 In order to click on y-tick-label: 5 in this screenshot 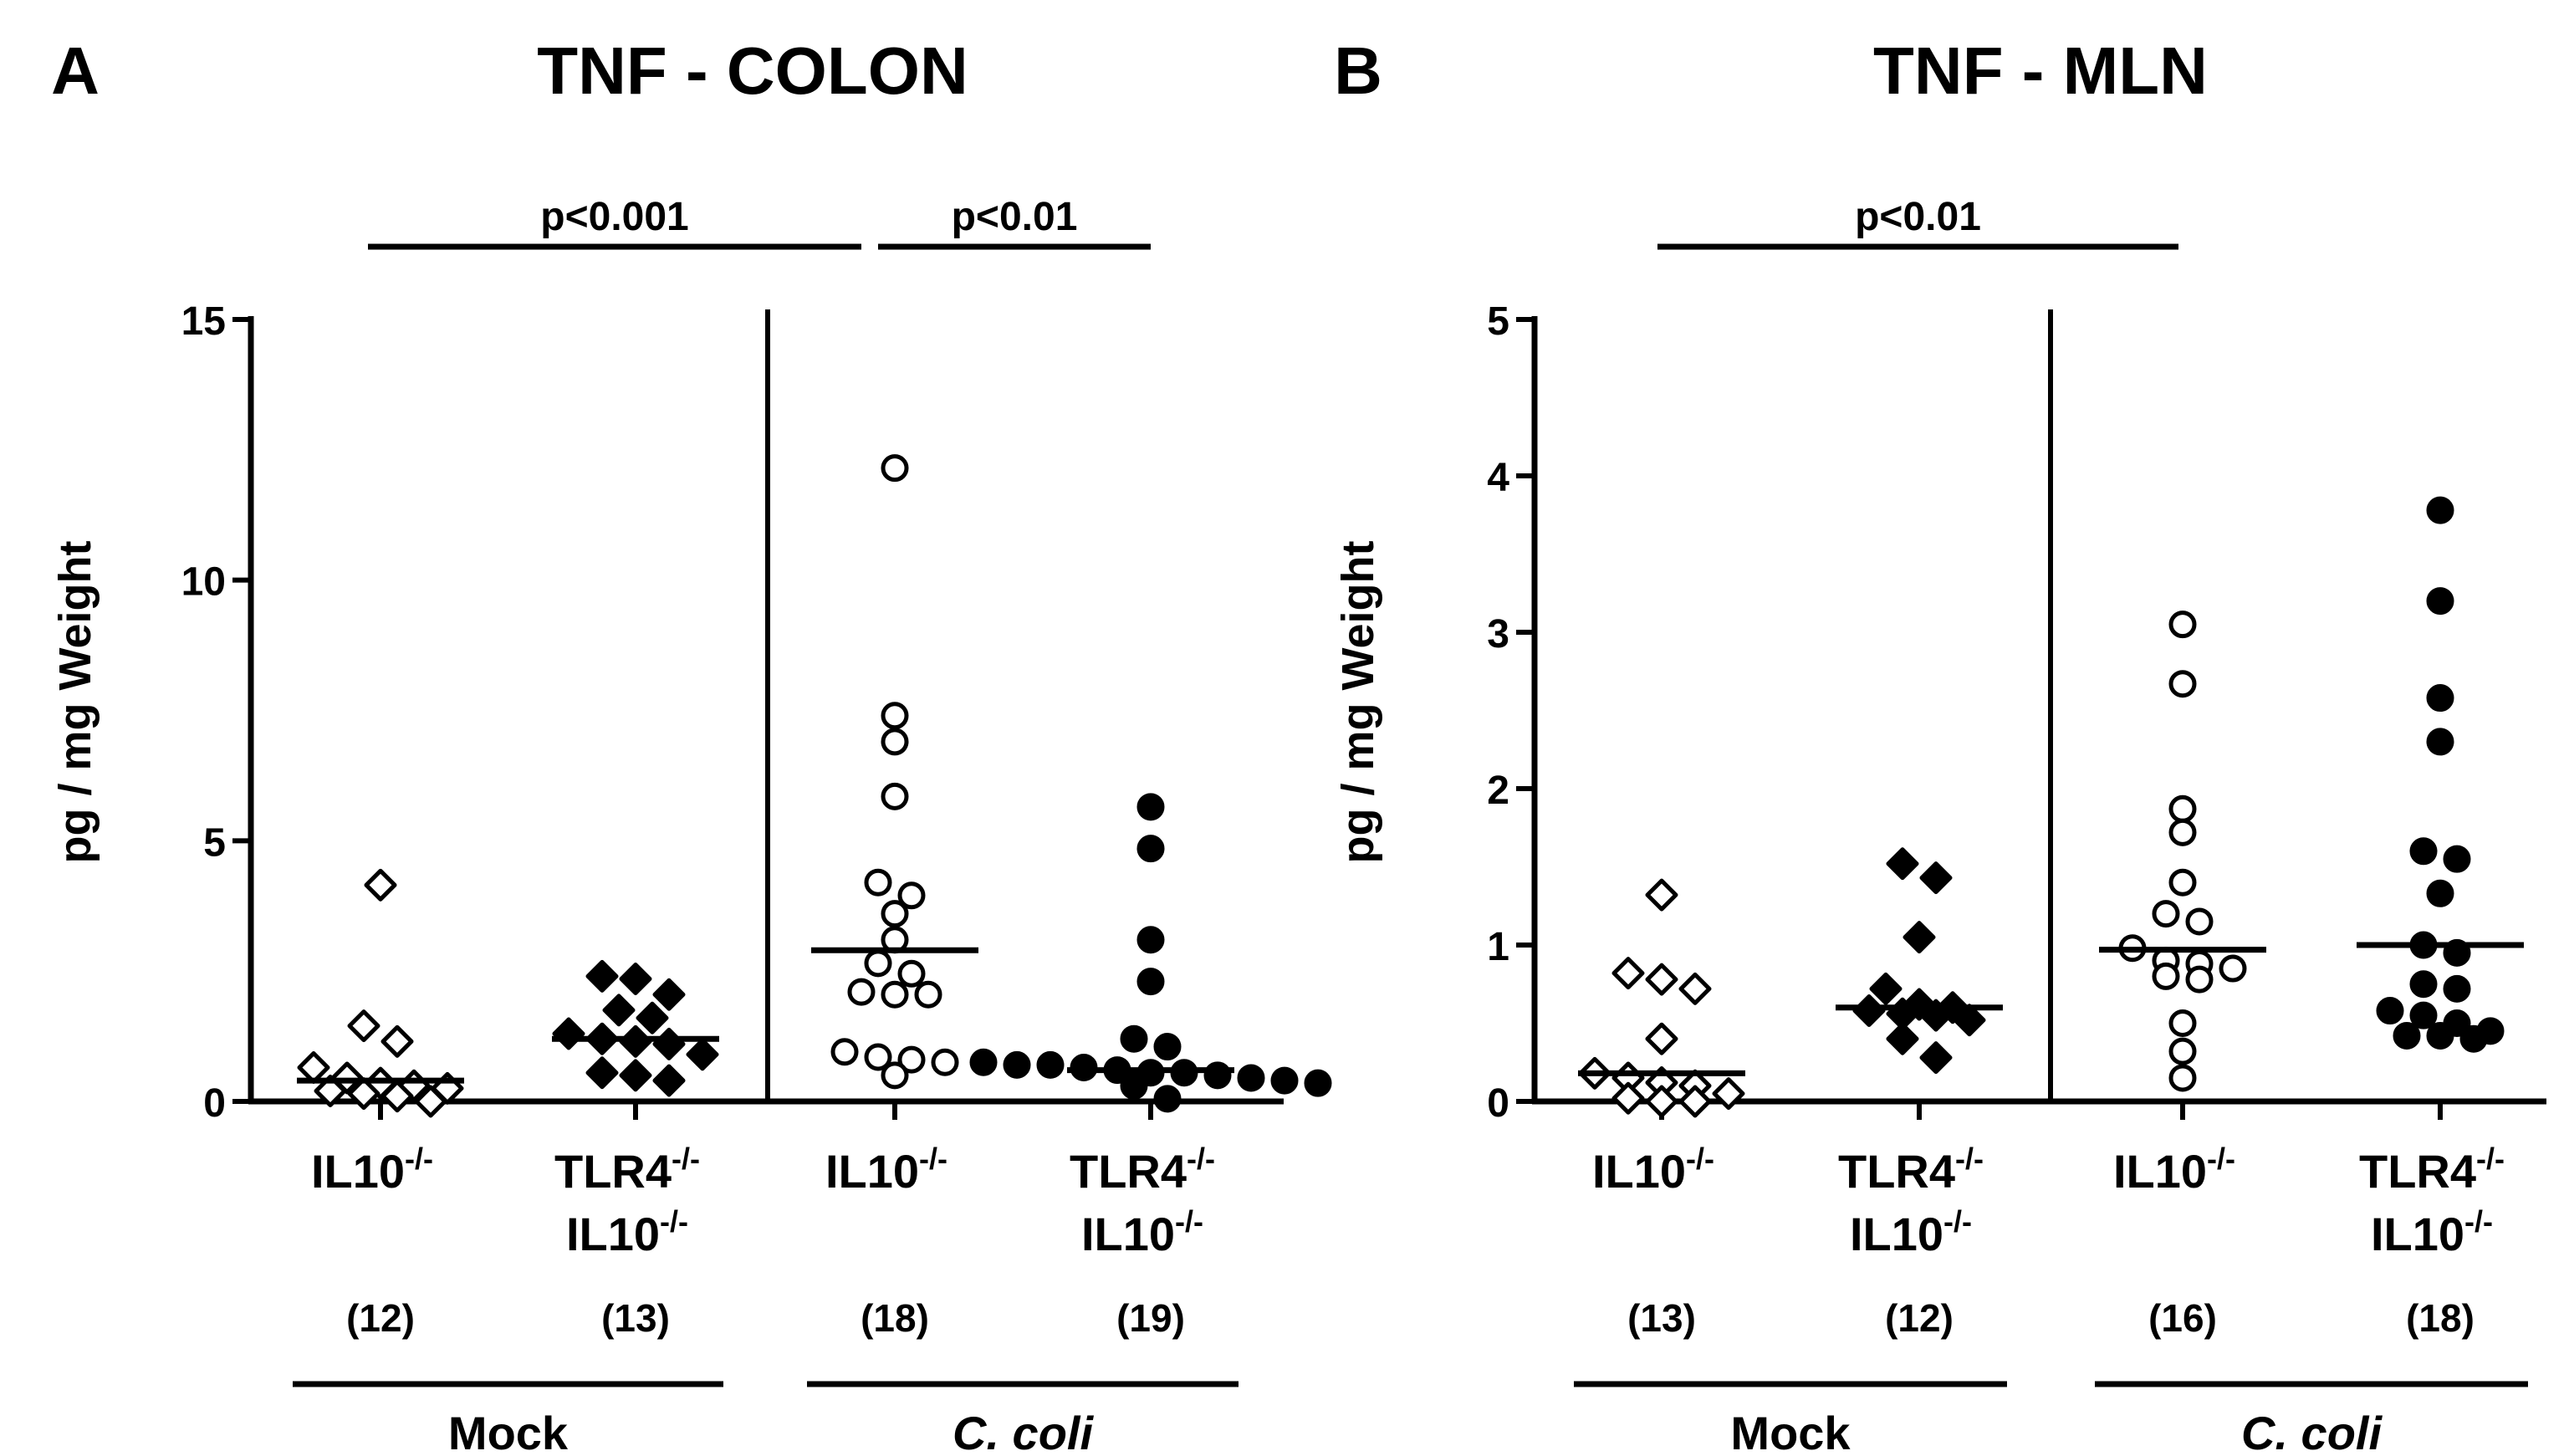, I will do `click(214, 842)`.